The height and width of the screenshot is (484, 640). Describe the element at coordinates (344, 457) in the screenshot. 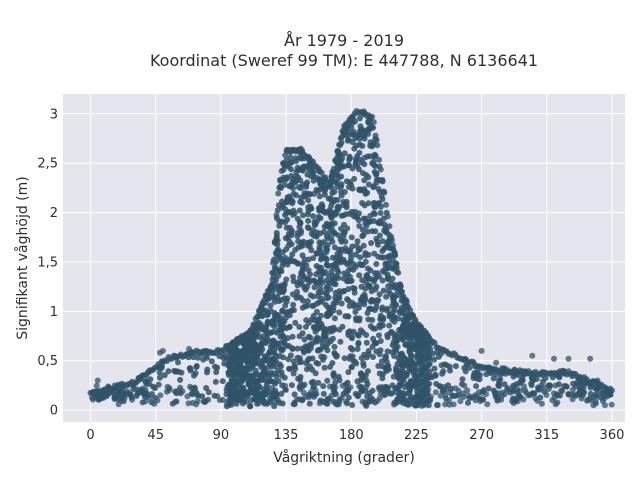

I see `x-axis-title: Vågriktning (grader)` at that location.